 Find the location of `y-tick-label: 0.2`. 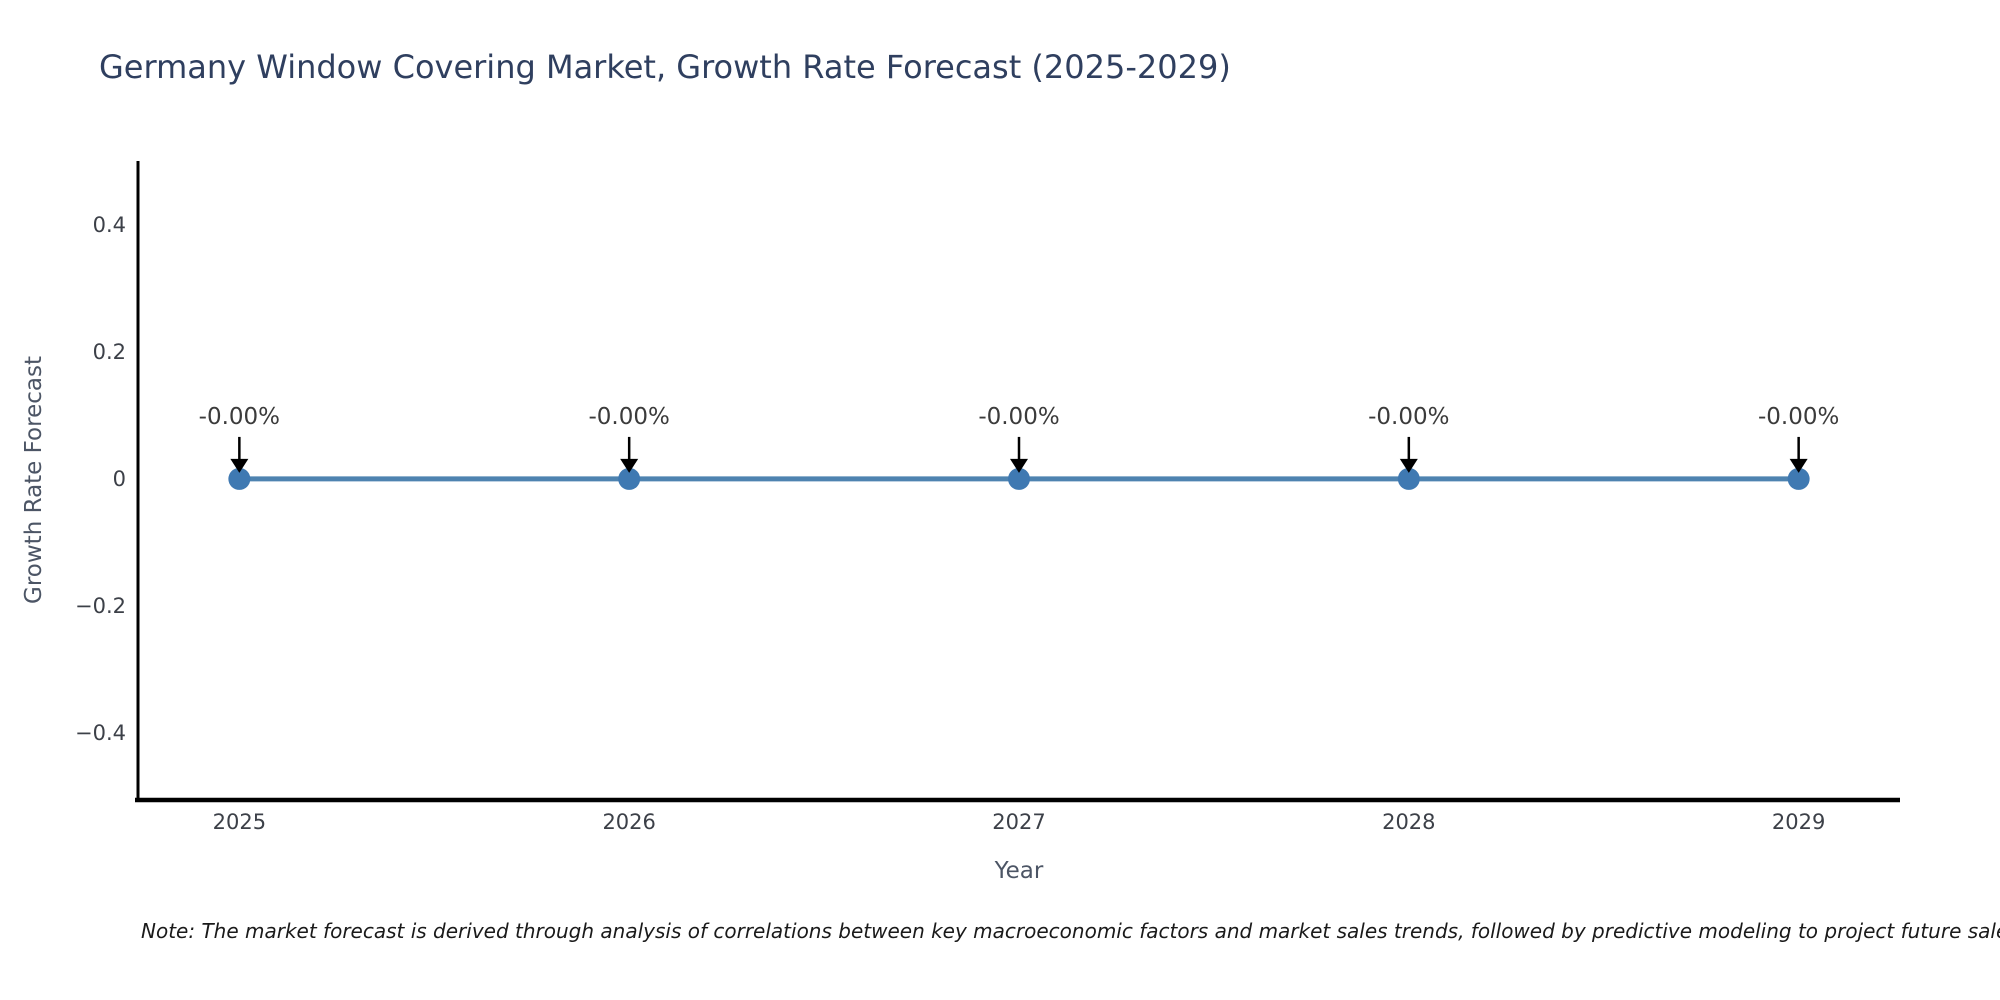

y-tick-label: 0.2 is located at coordinates (109, 351).